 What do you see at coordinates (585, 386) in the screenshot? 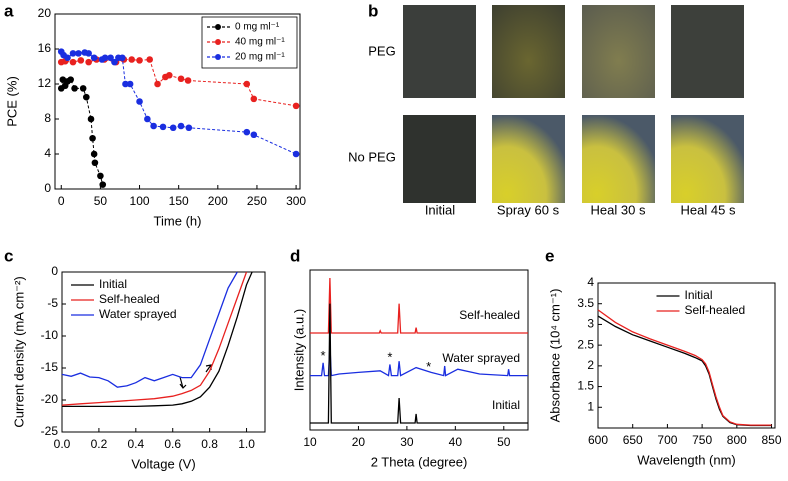
I see `y-tick-label: 1.5` at bounding box center [585, 386].